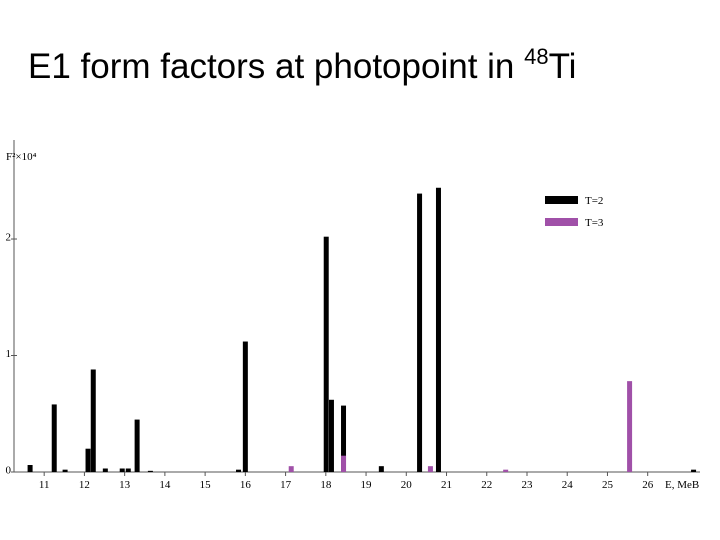 This screenshot has height=540, width=720. I want to click on y-tick-label: 2, so click(9, 238).